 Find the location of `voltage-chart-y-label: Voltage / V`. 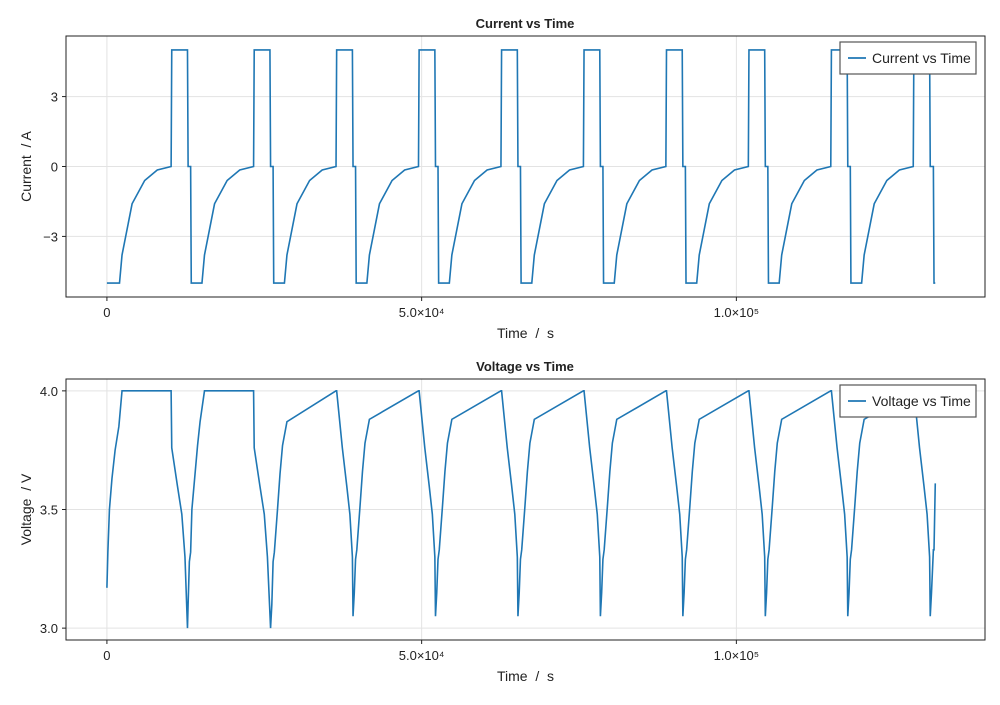

voltage-chart-y-label: Voltage / V is located at coordinates (26, 509).